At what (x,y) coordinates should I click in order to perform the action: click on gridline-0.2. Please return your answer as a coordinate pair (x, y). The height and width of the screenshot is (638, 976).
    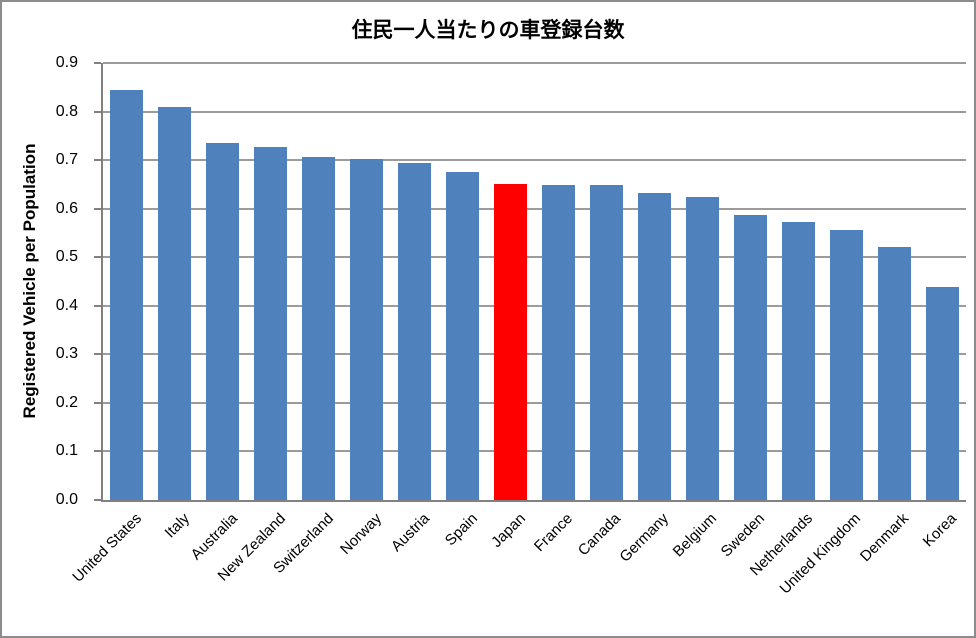
    Looking at the image, I should click on (534, 402).